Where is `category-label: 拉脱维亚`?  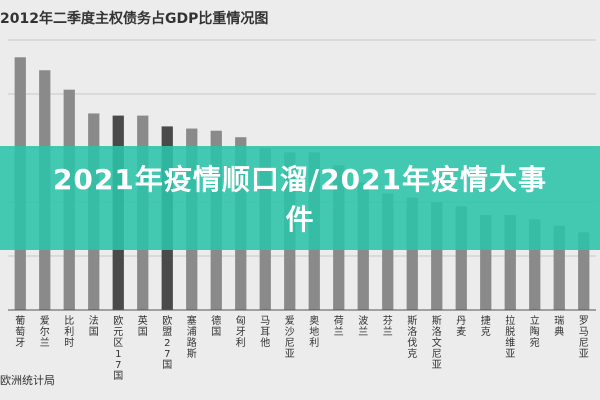
category-label: 拉脱维亚 is located at coordinates (510, 337).